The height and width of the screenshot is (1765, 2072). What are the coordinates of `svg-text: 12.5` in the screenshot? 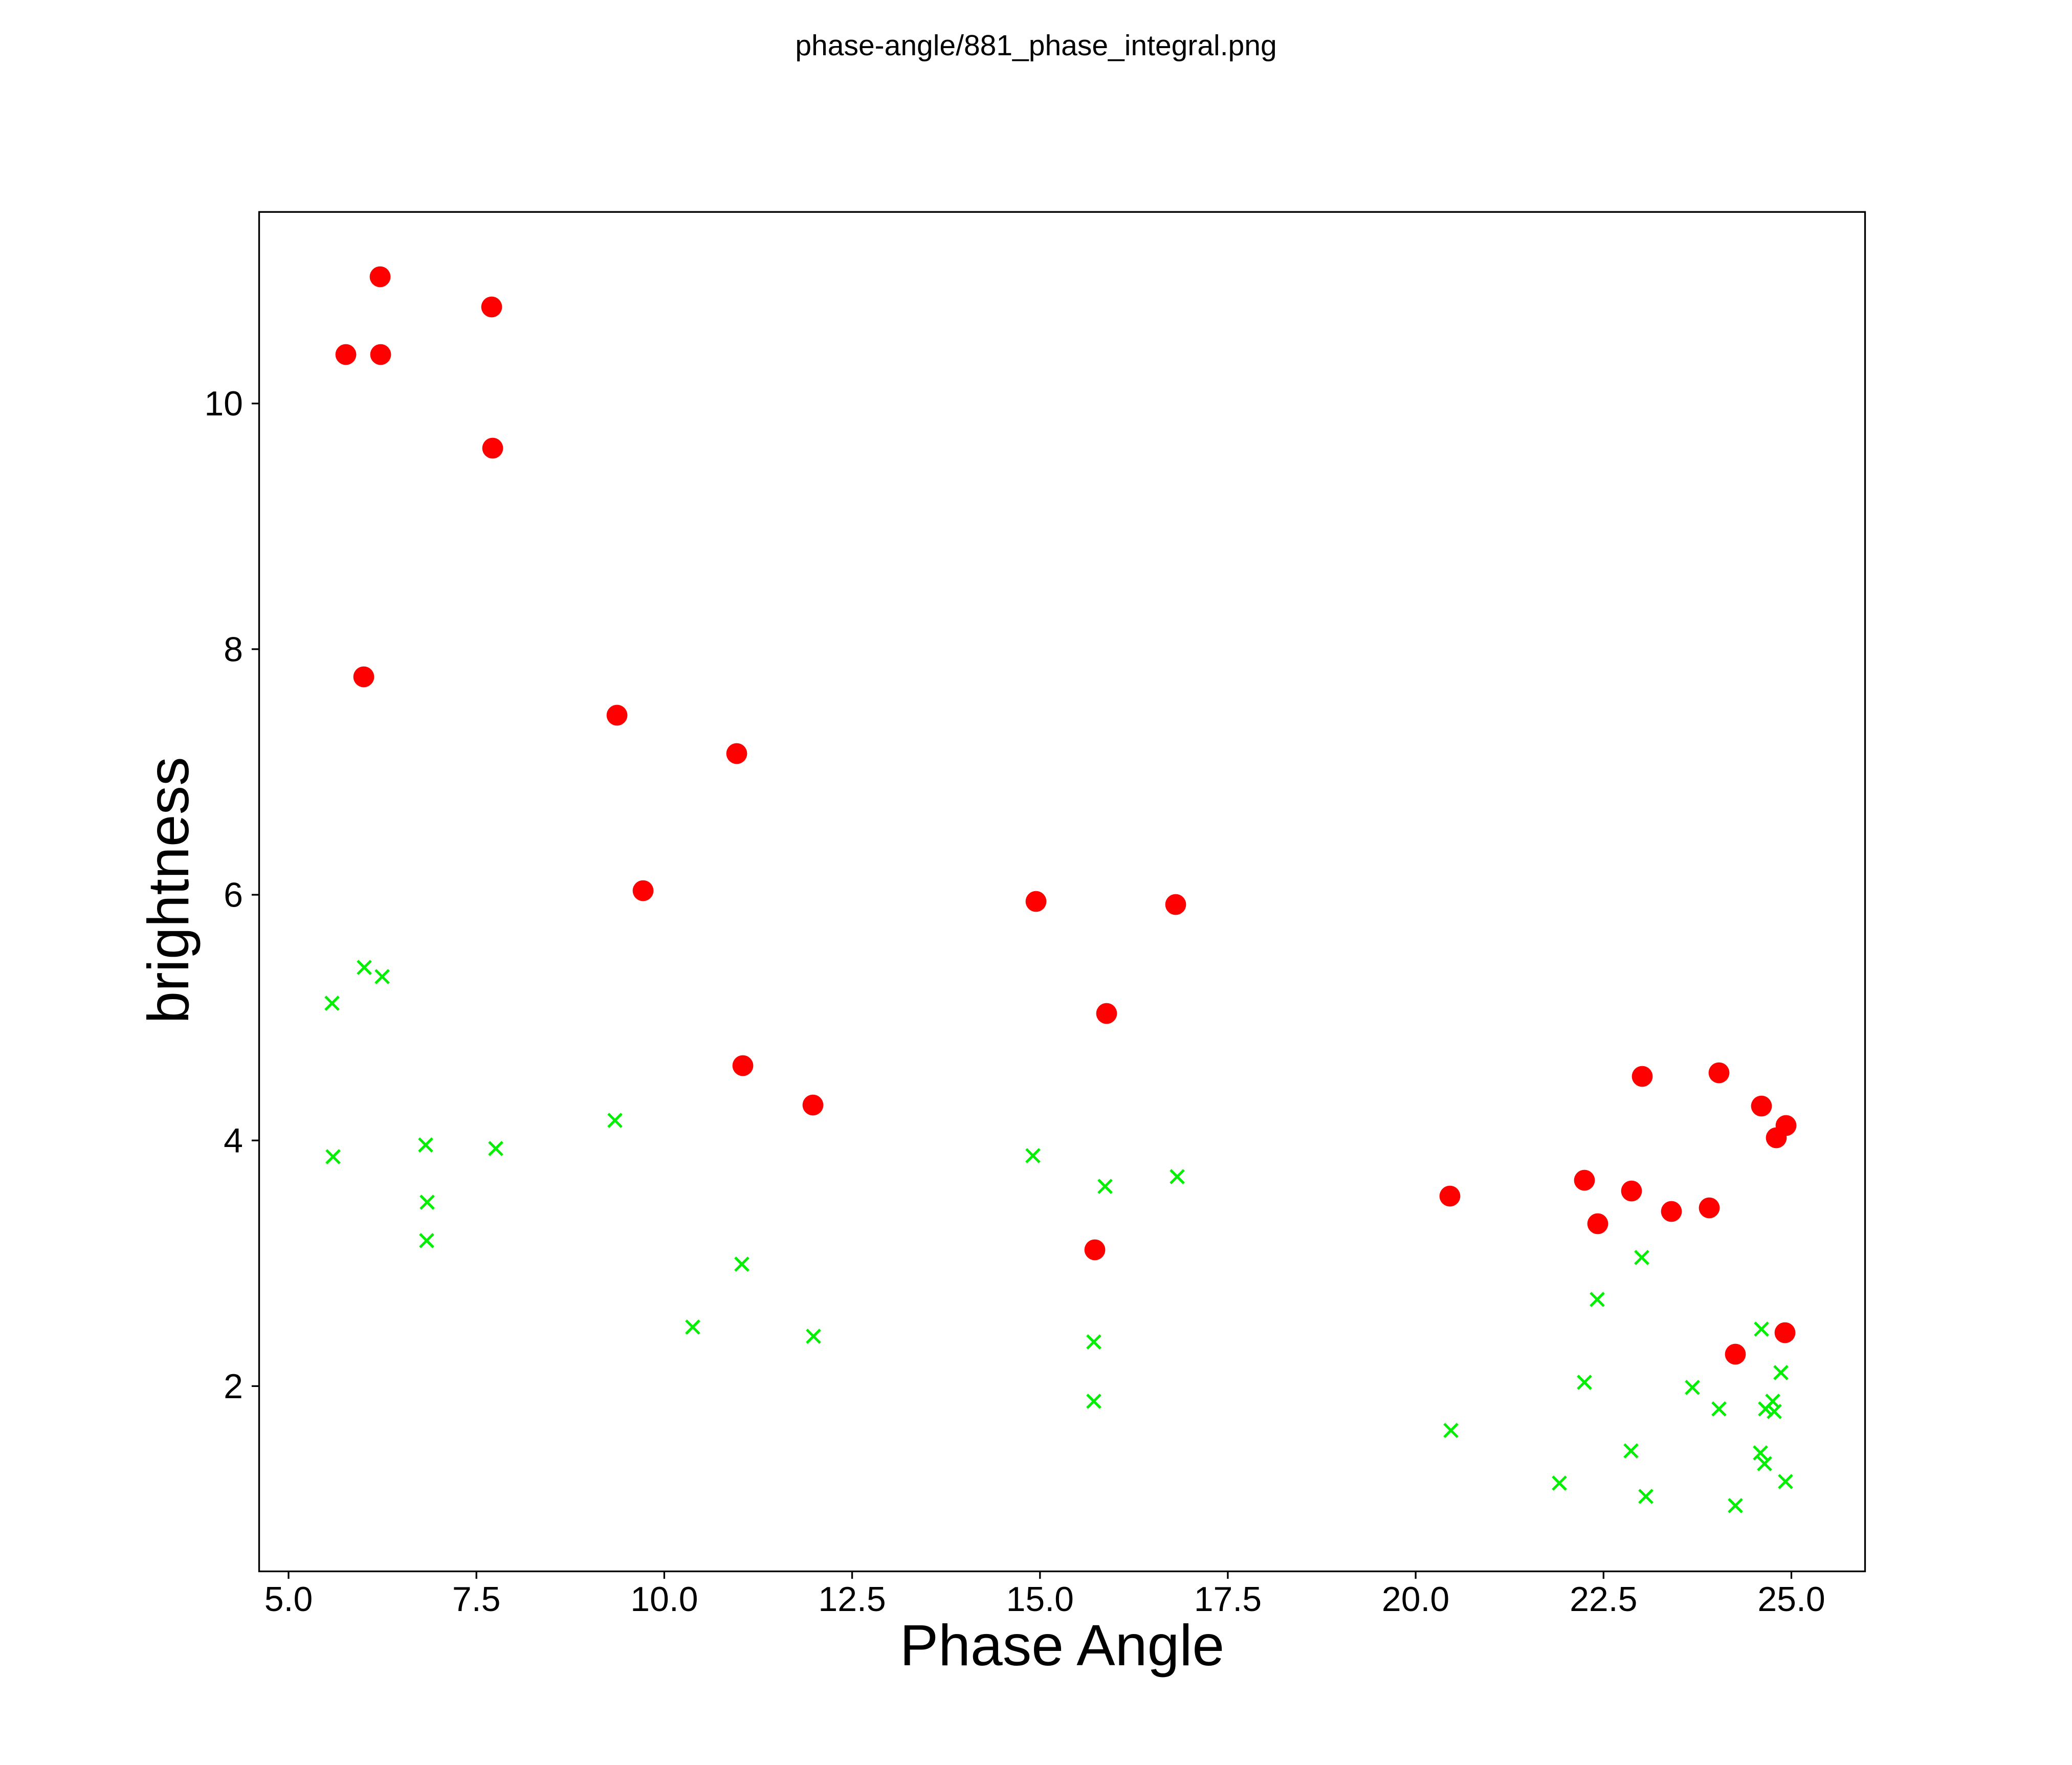 It's located at (852, 1599).